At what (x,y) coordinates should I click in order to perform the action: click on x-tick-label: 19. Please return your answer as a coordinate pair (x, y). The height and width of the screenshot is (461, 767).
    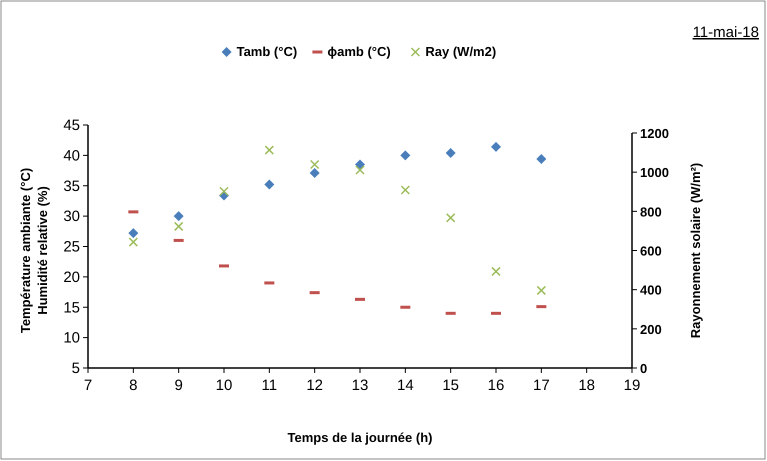
    Looking at the image, I should click on (632, 385).